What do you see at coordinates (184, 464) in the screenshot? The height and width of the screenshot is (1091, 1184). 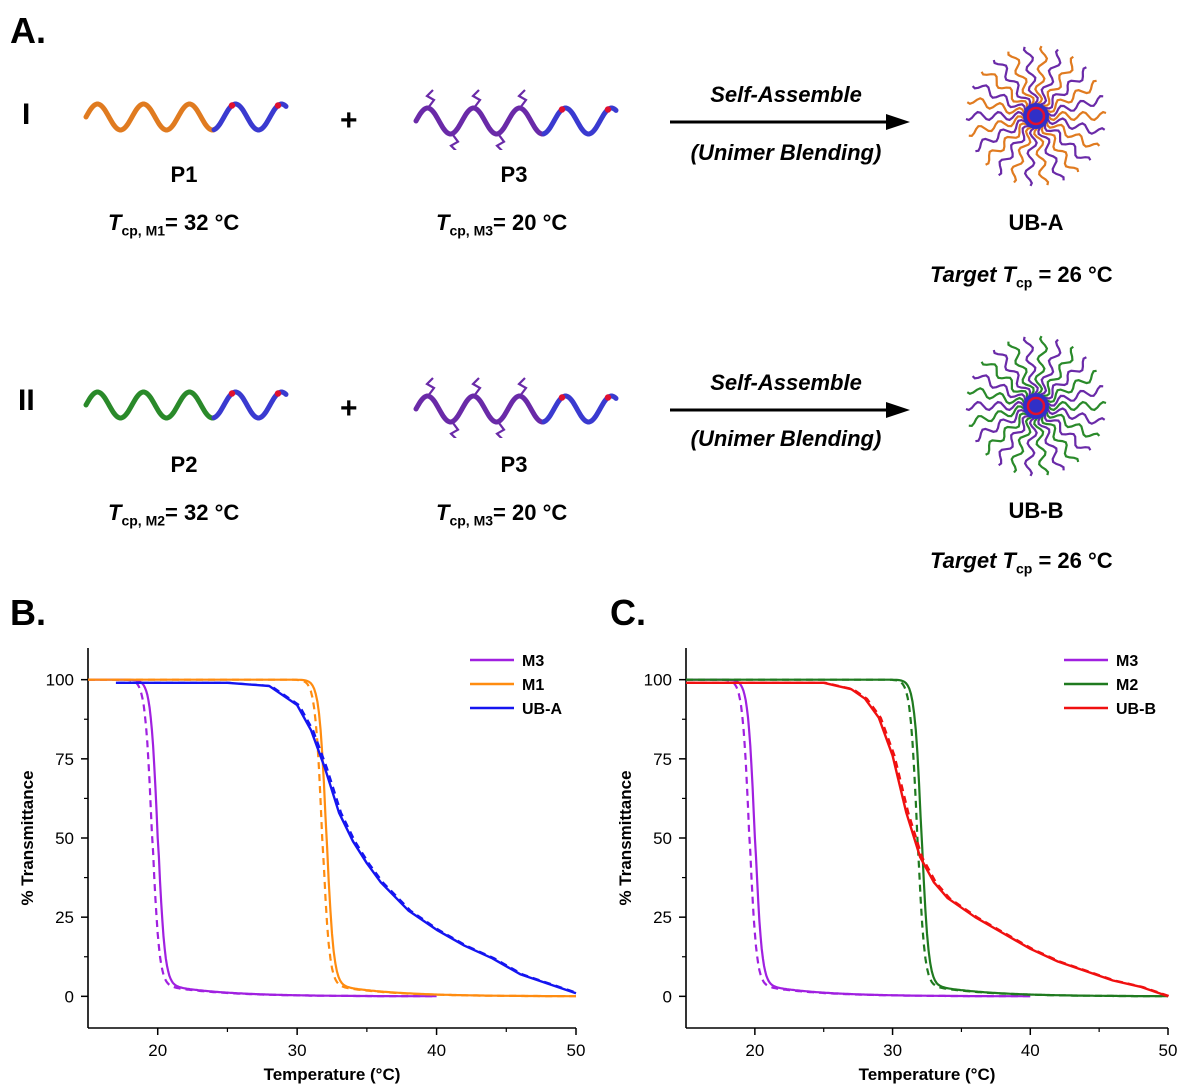 I see `polymer-name-p2: P2` at bounding box center [184, 464].